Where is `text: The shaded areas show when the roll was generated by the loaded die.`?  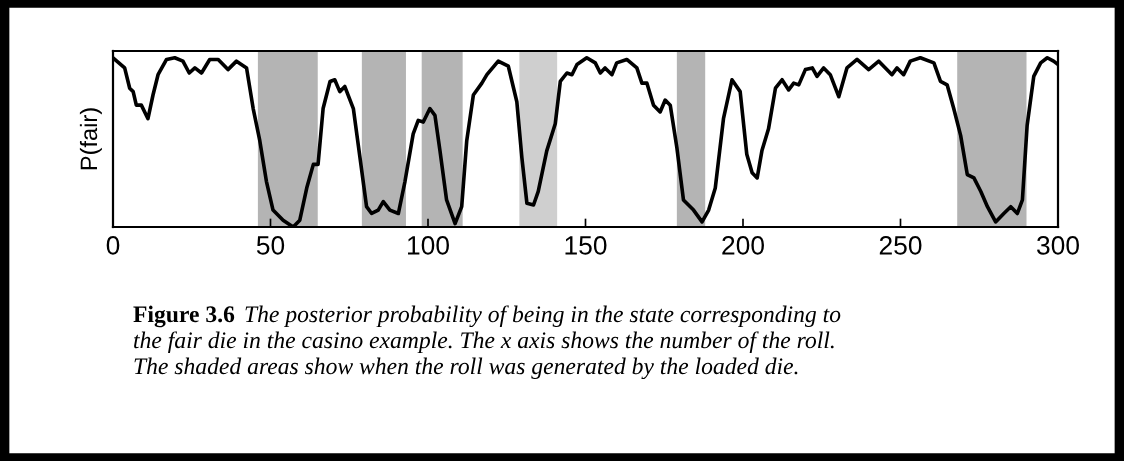 text: The shaded areas show when the roll was generated by the loaded die. is located at coordinates (466, 368).